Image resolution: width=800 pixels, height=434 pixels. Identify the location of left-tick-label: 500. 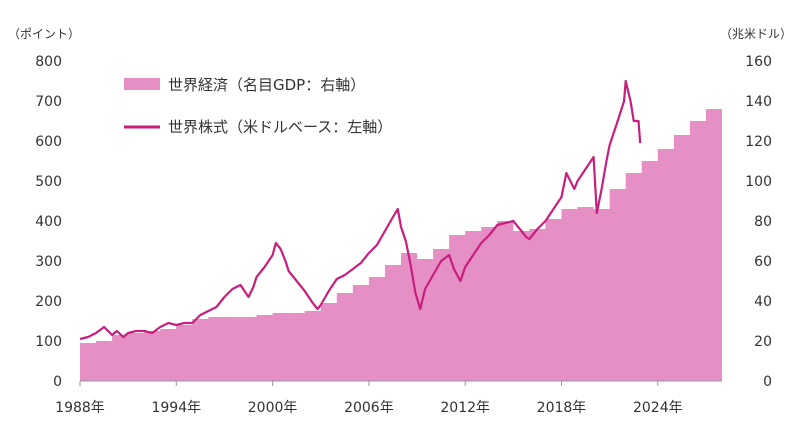
(48, 182).